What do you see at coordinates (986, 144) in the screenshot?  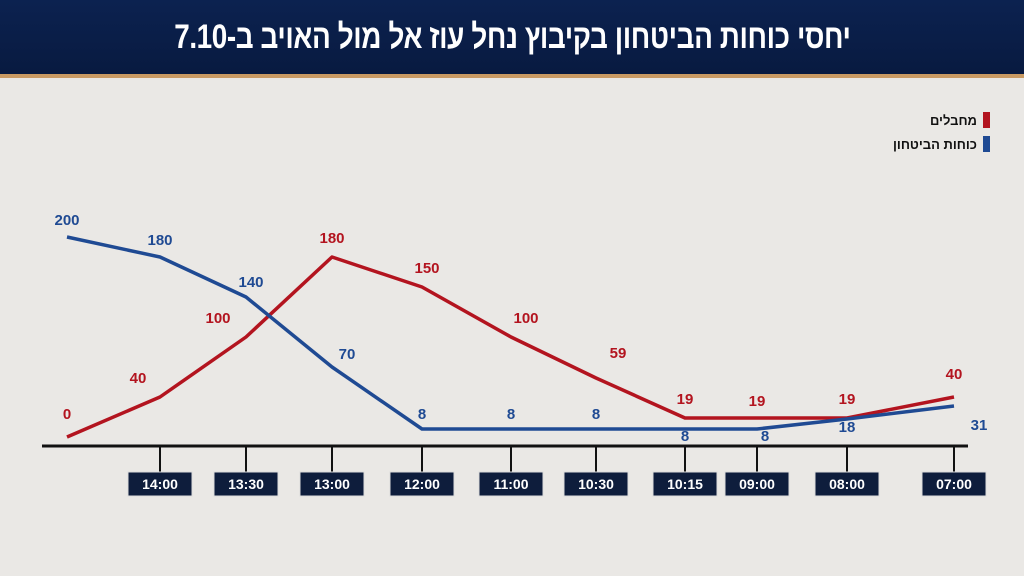 I see `legend-swatch-blue` at bounding box center [986, 144].